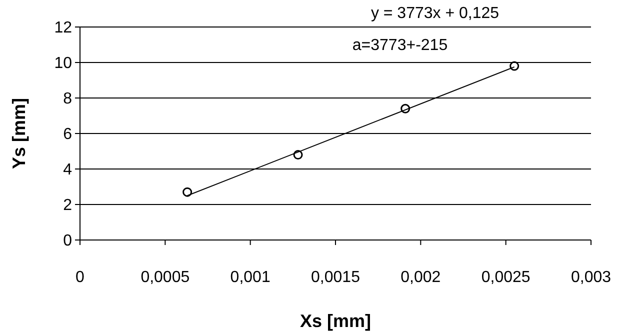 The width and height of the screenshot is (621, 335). What do you see at coordinates (63, 28) in the screenshot?
I see `y-tick-label: 12` at bounding box center [63, 28].